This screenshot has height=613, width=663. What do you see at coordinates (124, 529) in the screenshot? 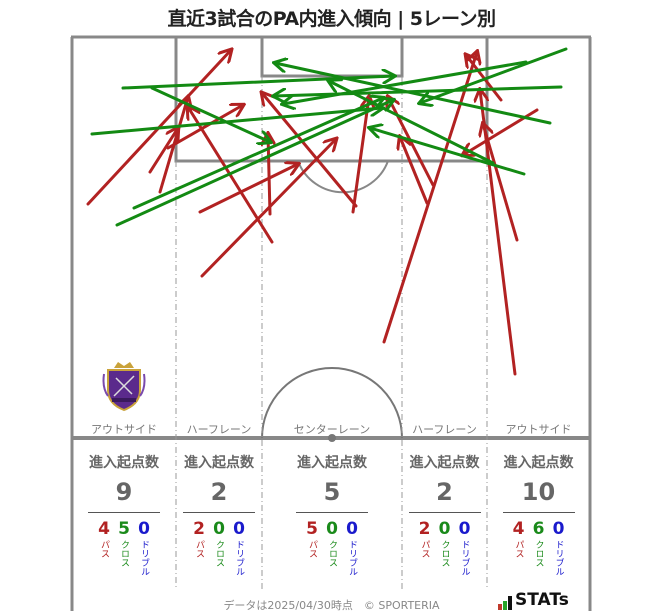
I see `cross-count: 5` at bounding box center [124, 529].